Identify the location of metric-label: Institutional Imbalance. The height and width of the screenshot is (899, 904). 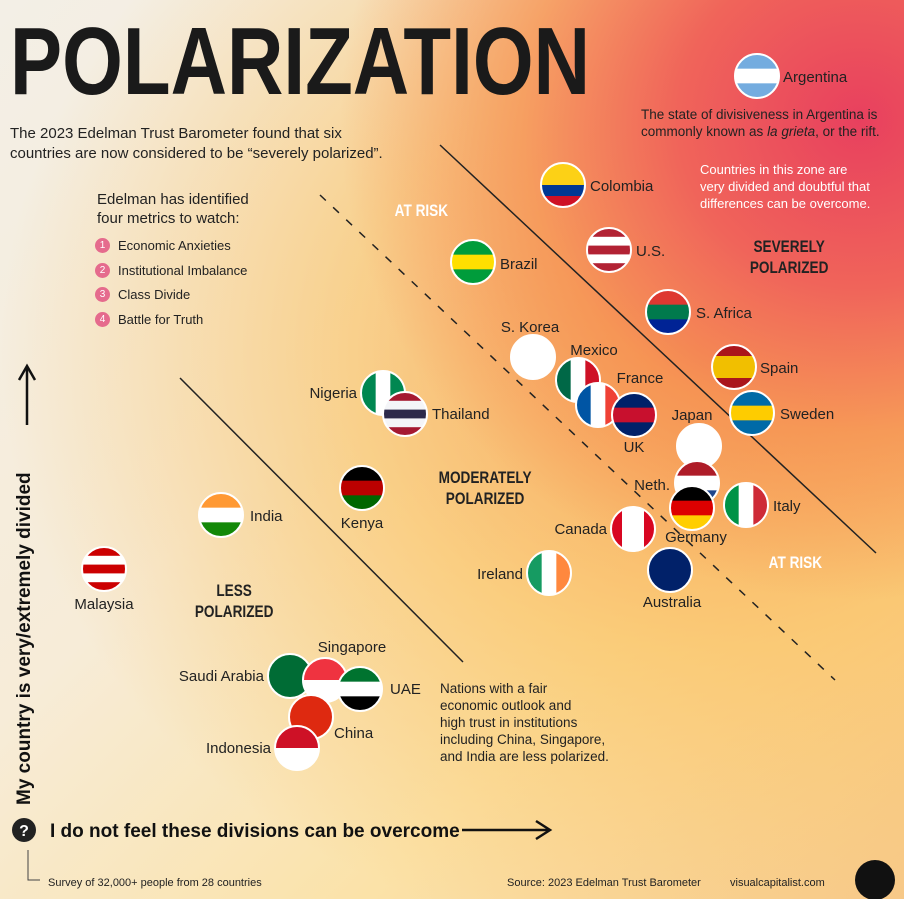
(183, 270).